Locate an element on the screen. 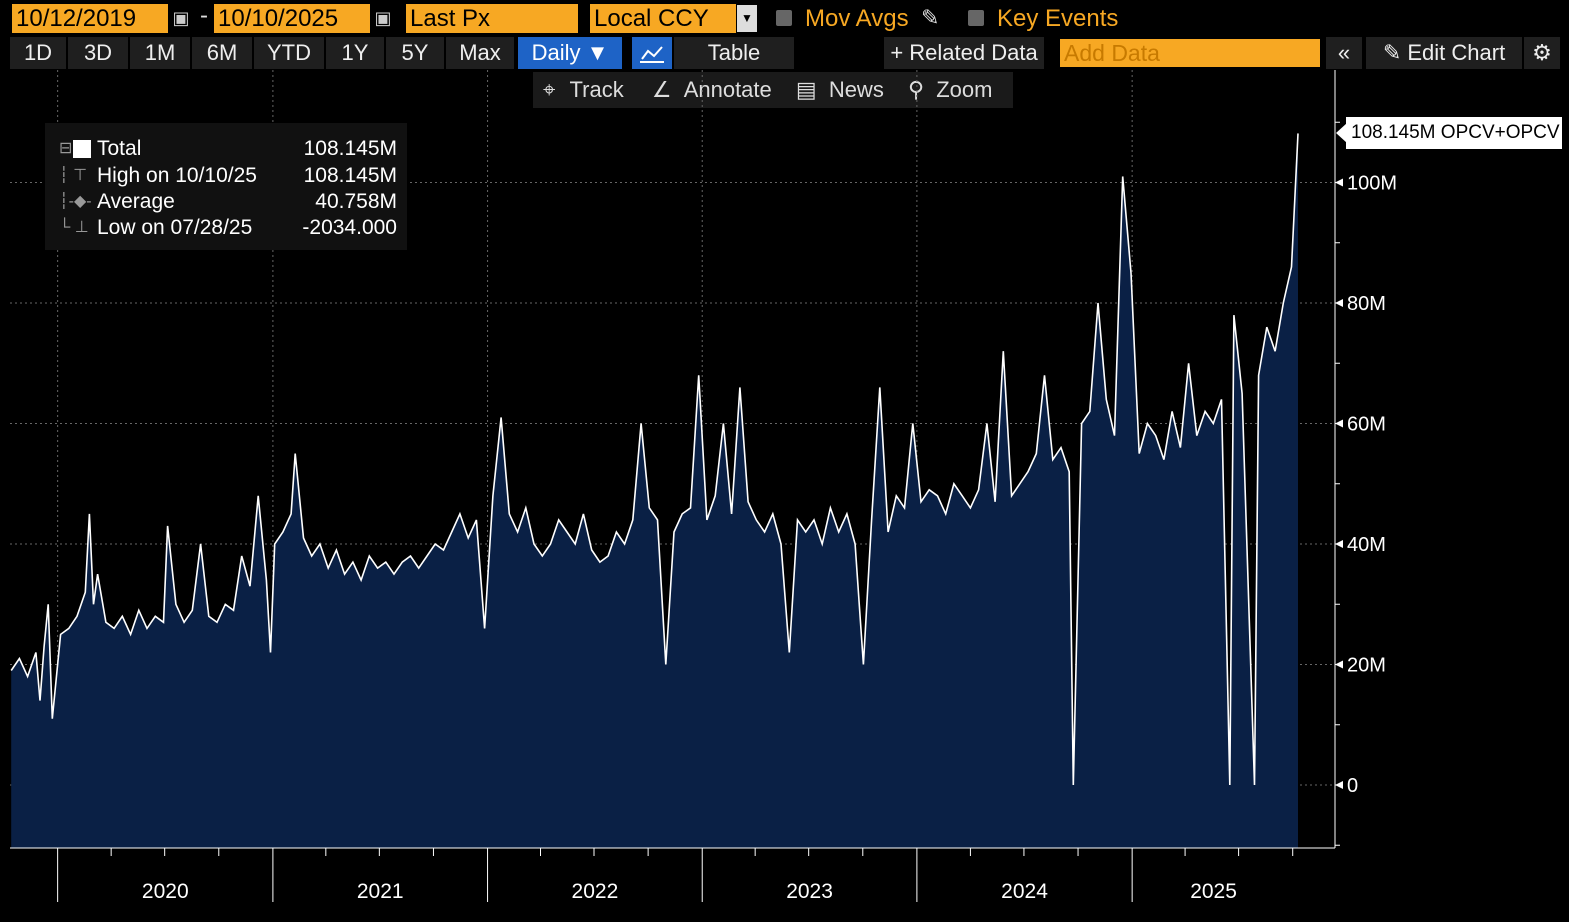  annotate-icon: ∠ is located at coordinates (661, 89).